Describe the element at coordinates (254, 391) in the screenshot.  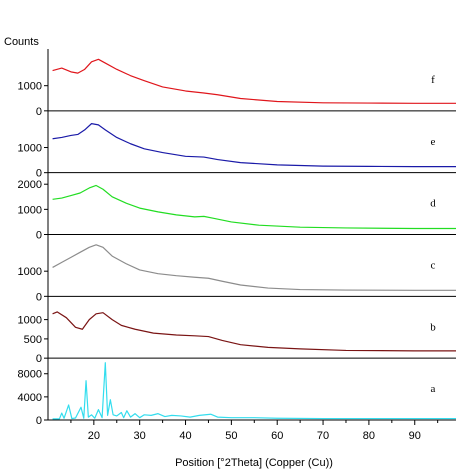
I see `series-line-a` at that location.